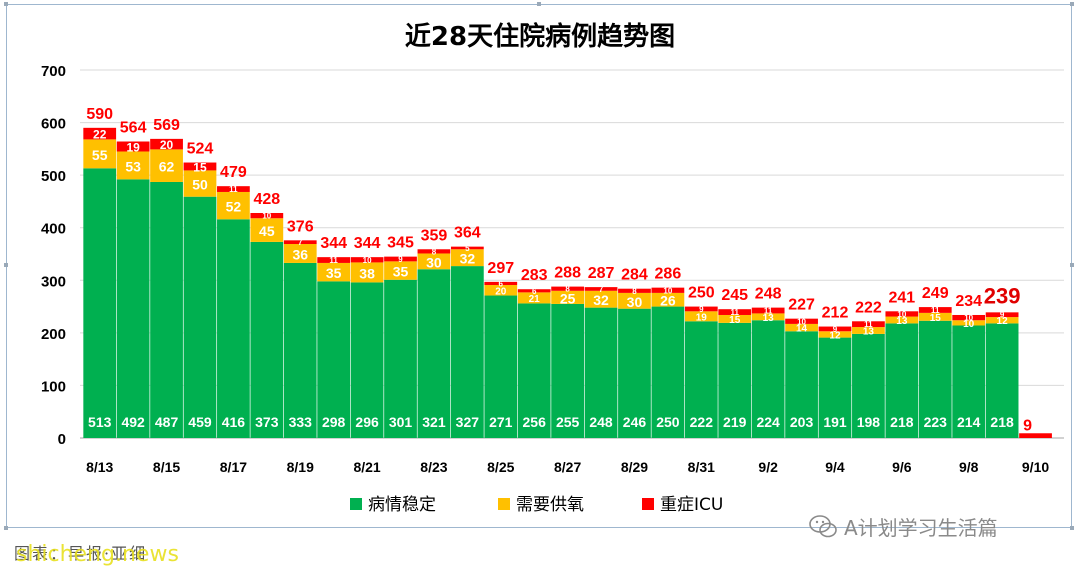  Describe the element at coordinates (400, 243) in the screenshot. I see `total-label: 345` at that location.